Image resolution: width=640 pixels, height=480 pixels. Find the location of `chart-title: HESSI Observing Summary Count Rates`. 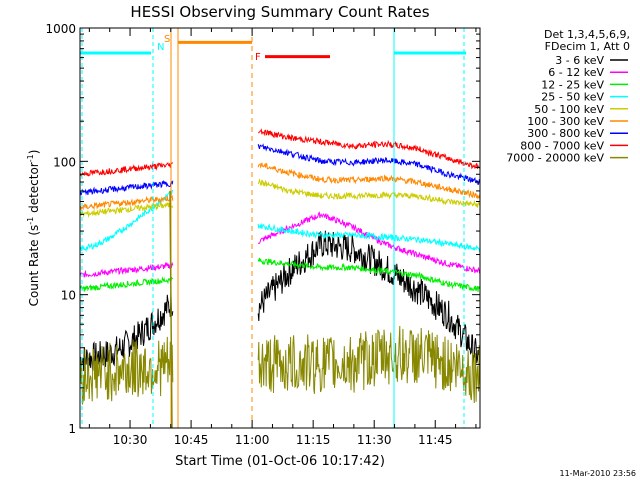

chart-title: HESSI Observing Summary Count Rates is located at coordinates (279, 12).